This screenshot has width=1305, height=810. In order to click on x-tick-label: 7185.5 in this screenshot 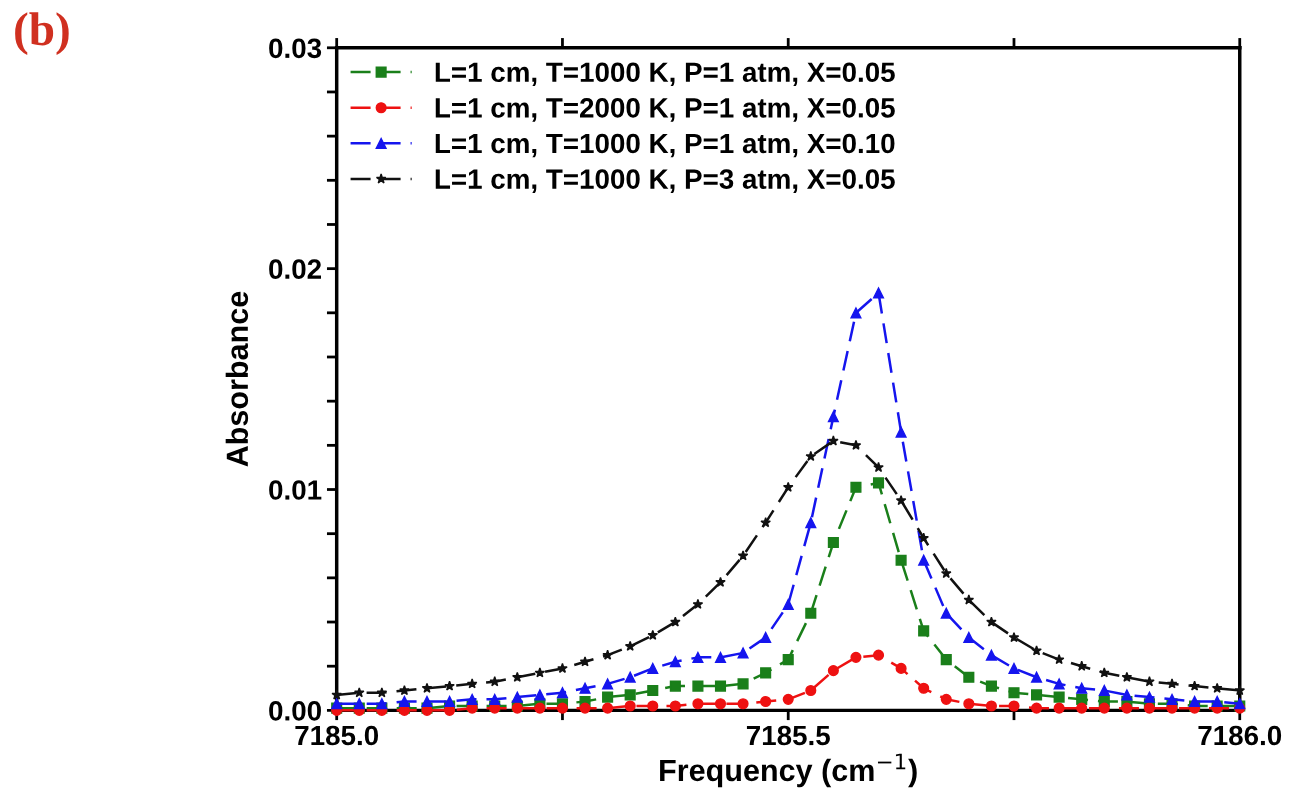, I will do `click(788, 735)`.